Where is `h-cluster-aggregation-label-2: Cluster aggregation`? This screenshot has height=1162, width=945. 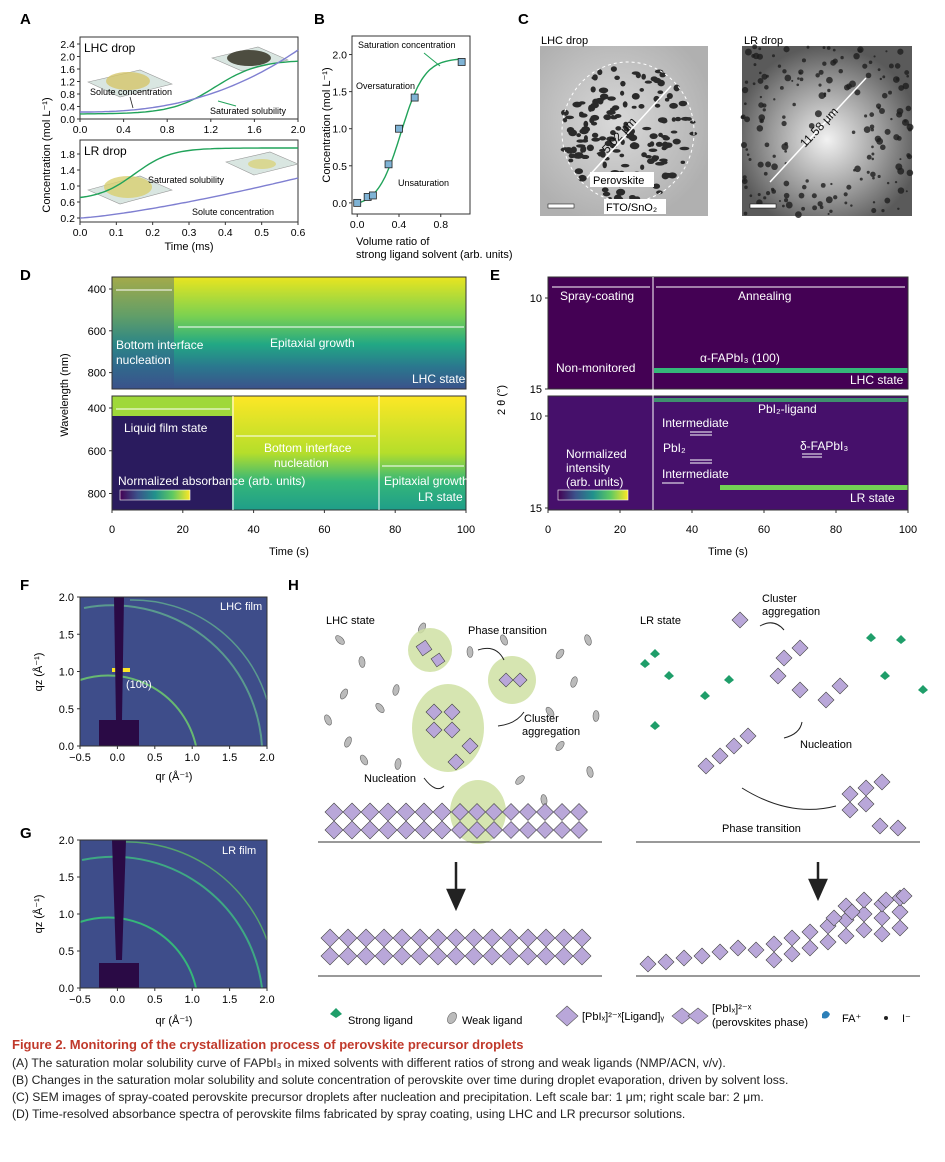 h-cluster-aggregation-label-2: Cluster aggregation is located at coordinates (791, 605).